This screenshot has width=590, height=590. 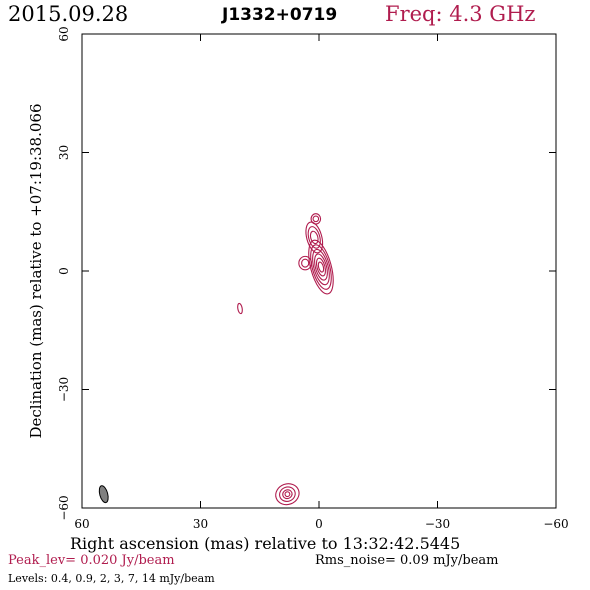 What do you see at coordinates (68, 14) in the screenshot?
I see `epoch-date: 2015.09.28` at bounding box center [68, 14].